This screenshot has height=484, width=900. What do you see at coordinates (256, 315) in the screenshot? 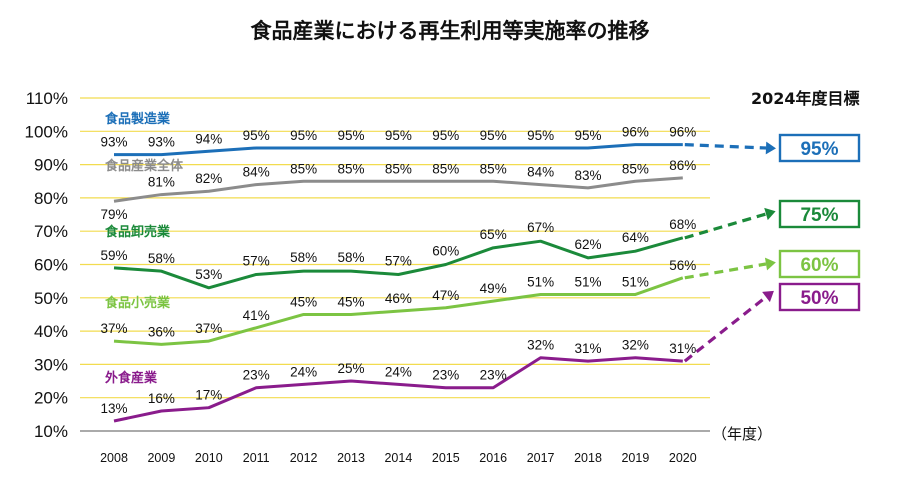
I see `data-label: 41%` at bounding box center [256, 315].